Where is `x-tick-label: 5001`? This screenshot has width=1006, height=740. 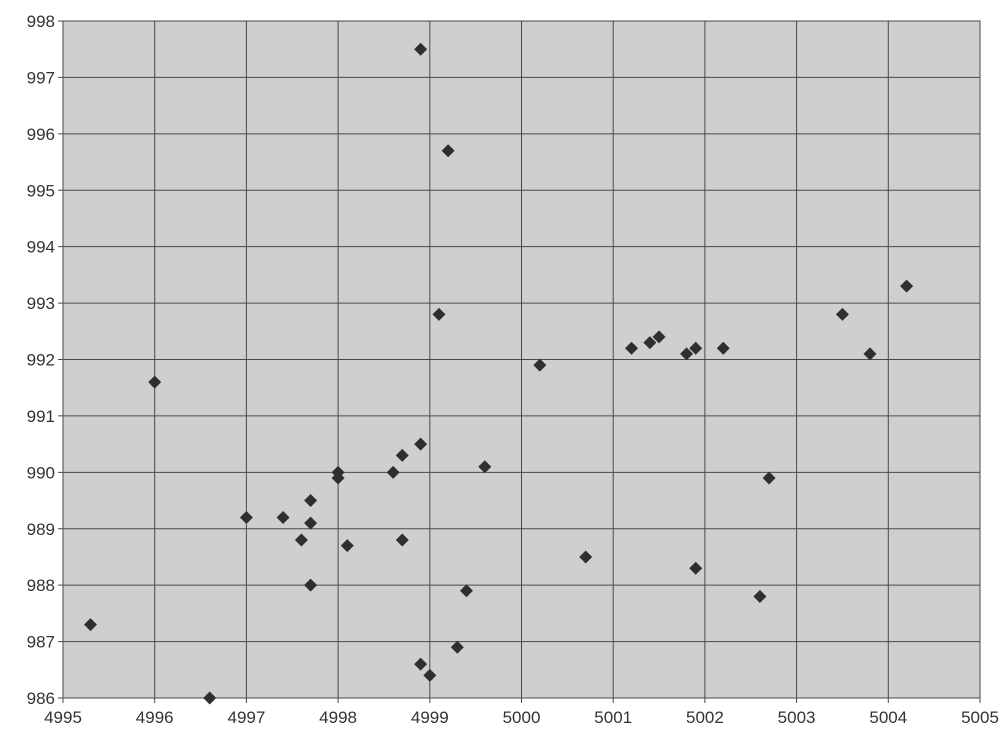
x-tick-label: 5001 is located at coordinates (613, 717).